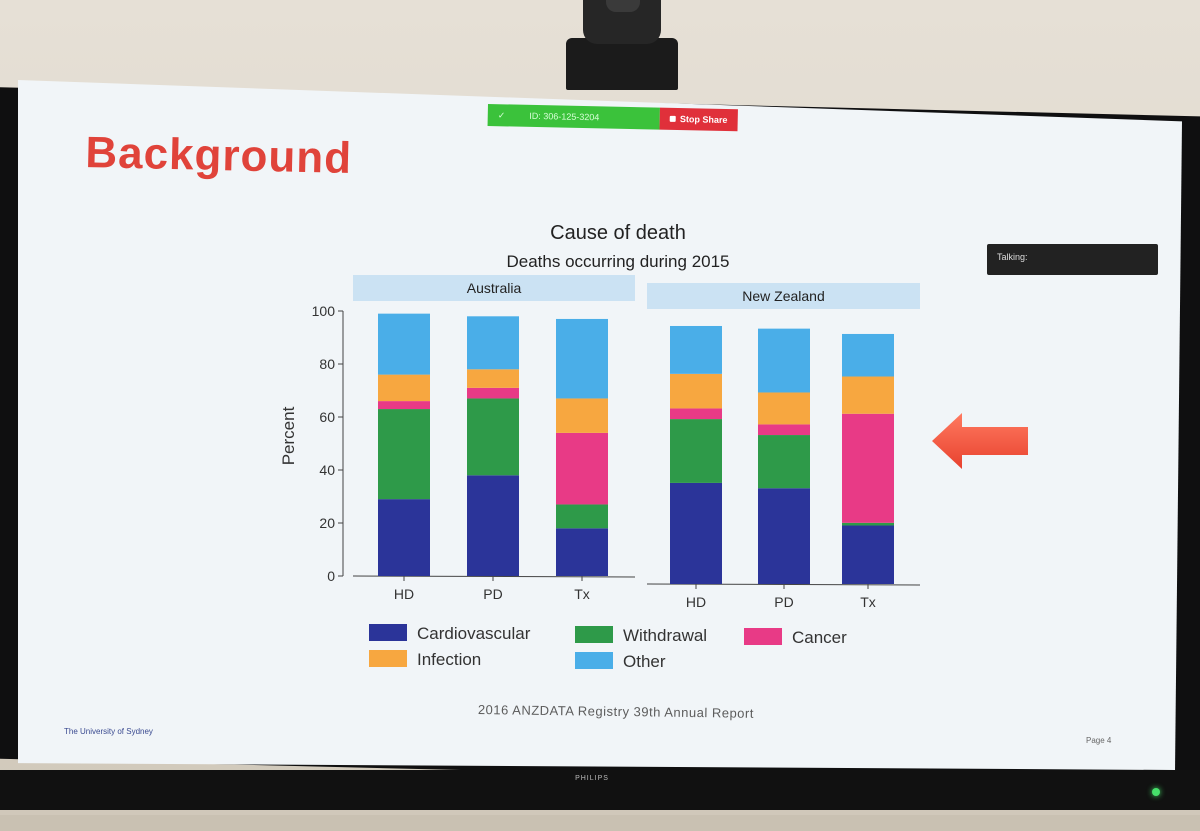 The height and width of the screenshot is (831, 1200). I want to click on y-tick-label: 40, so click(327, 470).